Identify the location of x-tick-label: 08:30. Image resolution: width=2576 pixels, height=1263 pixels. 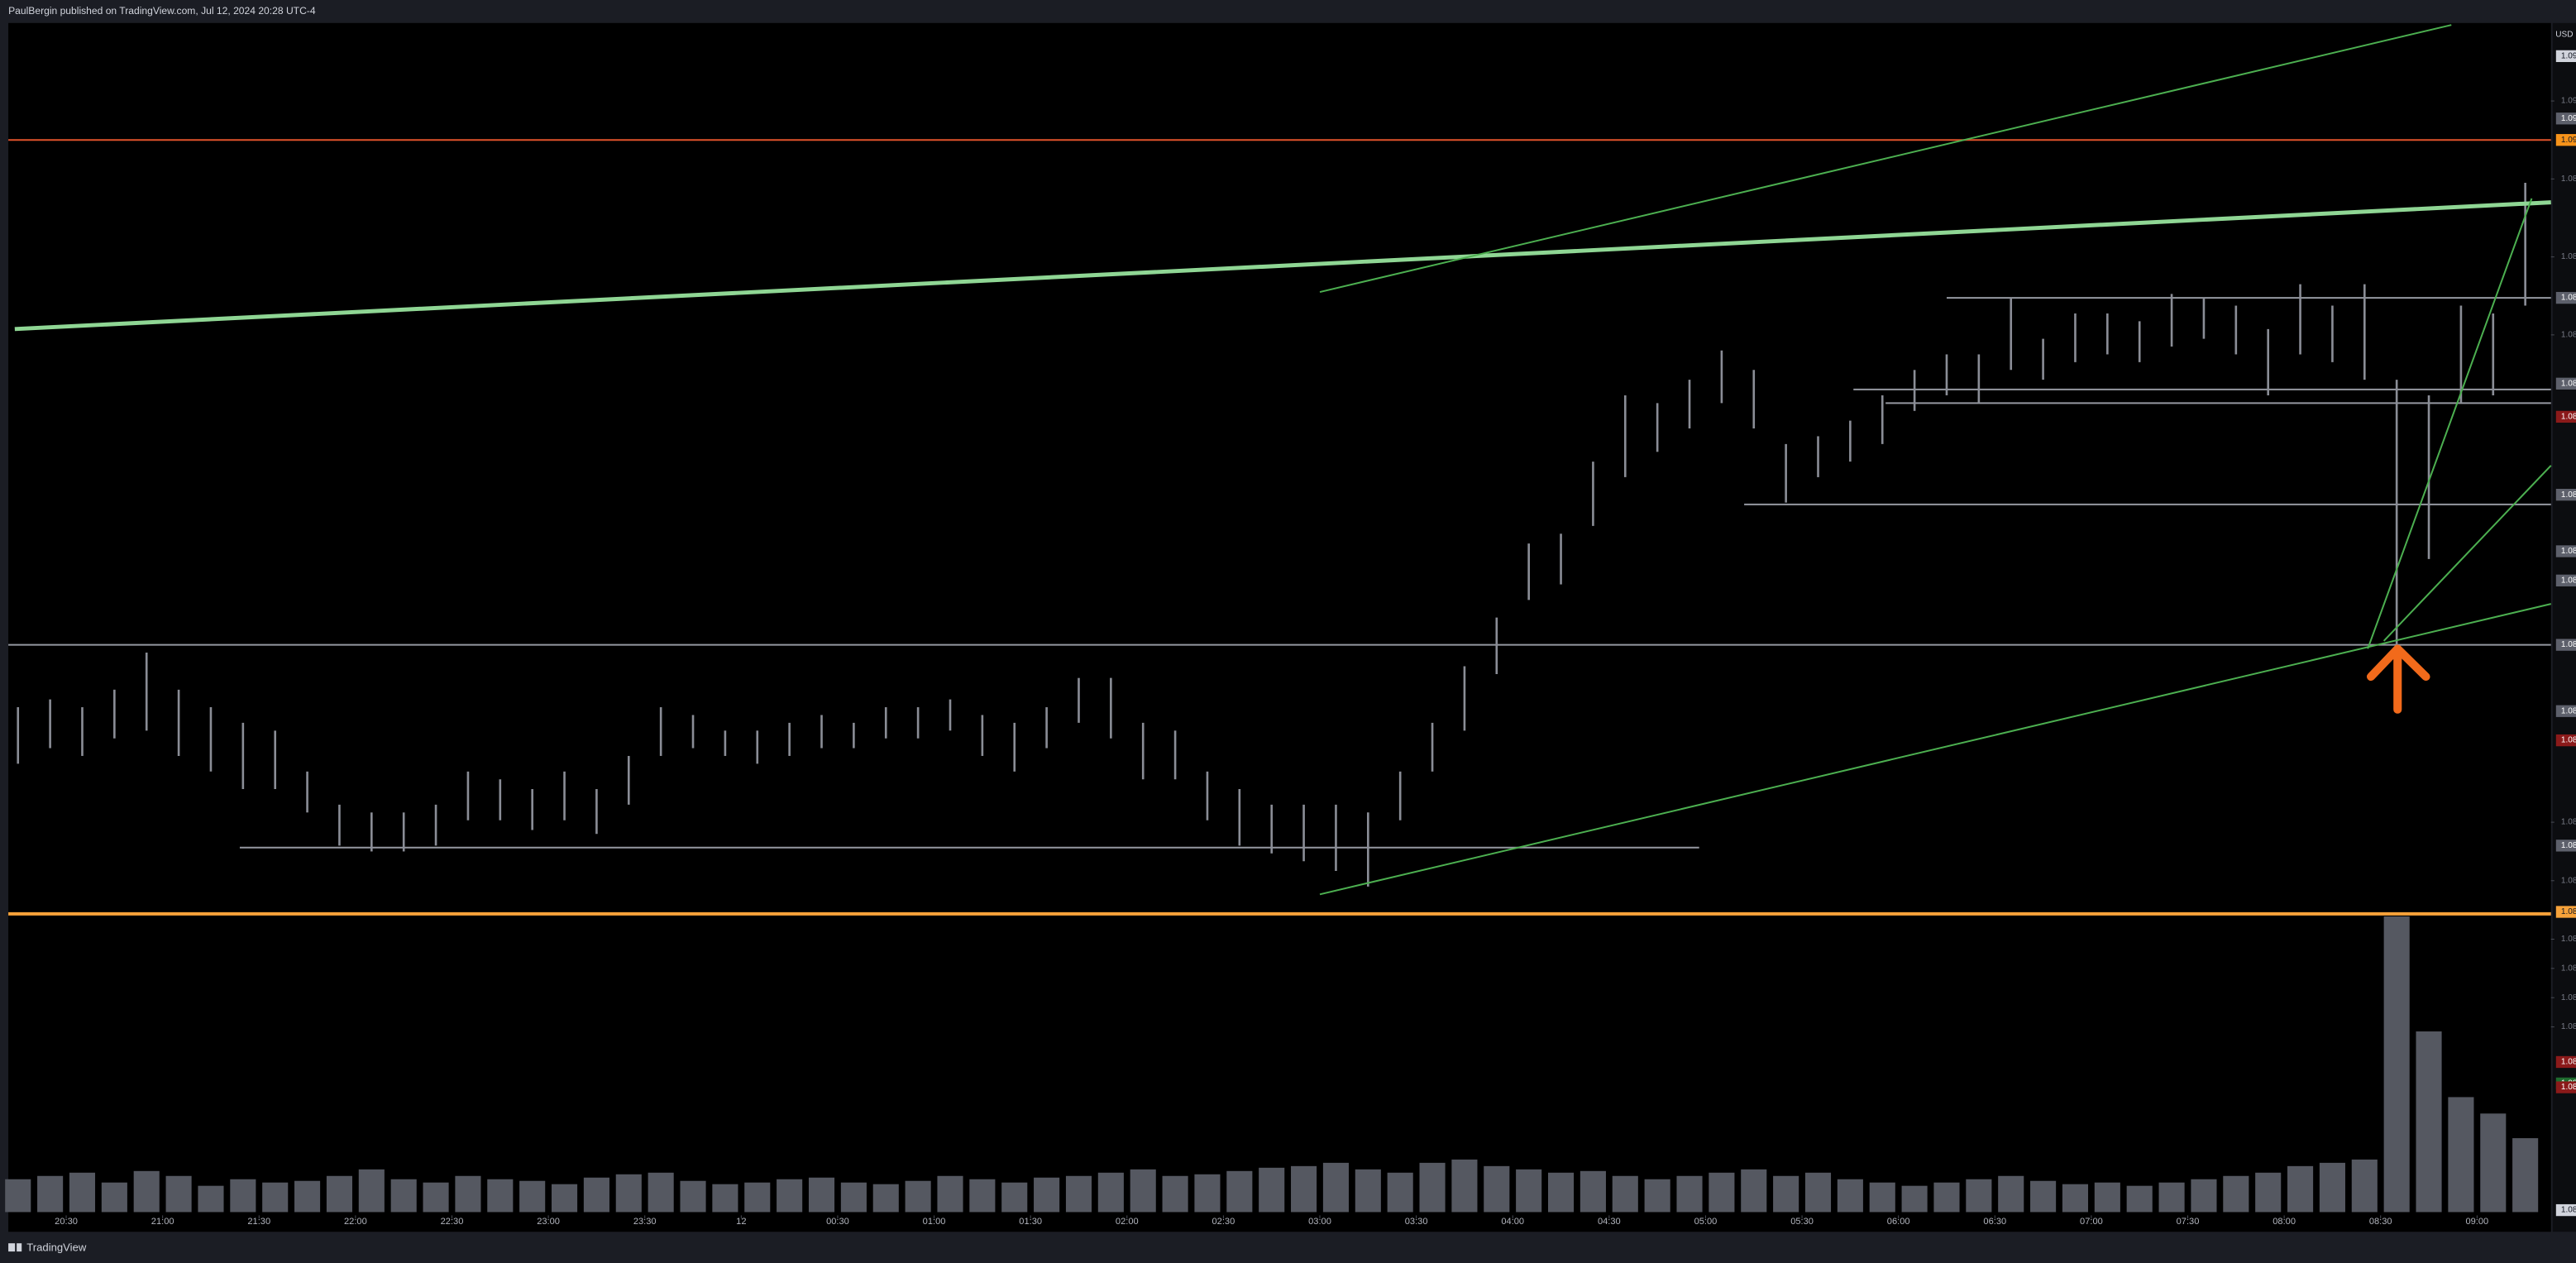
(2381, 1222).